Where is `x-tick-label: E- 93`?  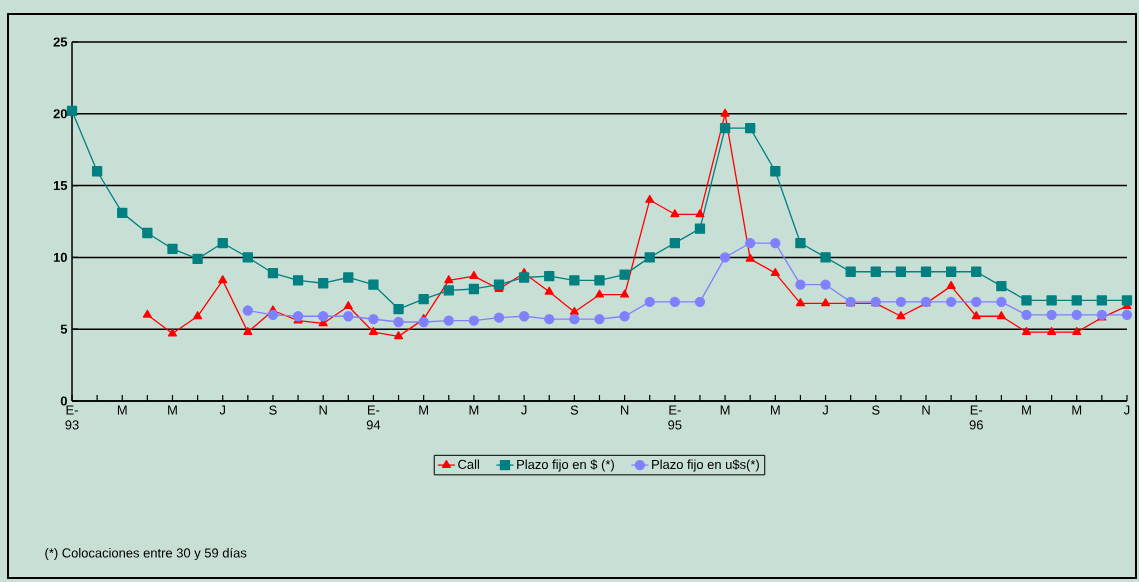
x-tick-label: E- 93 is located at coordinates (72, 417).